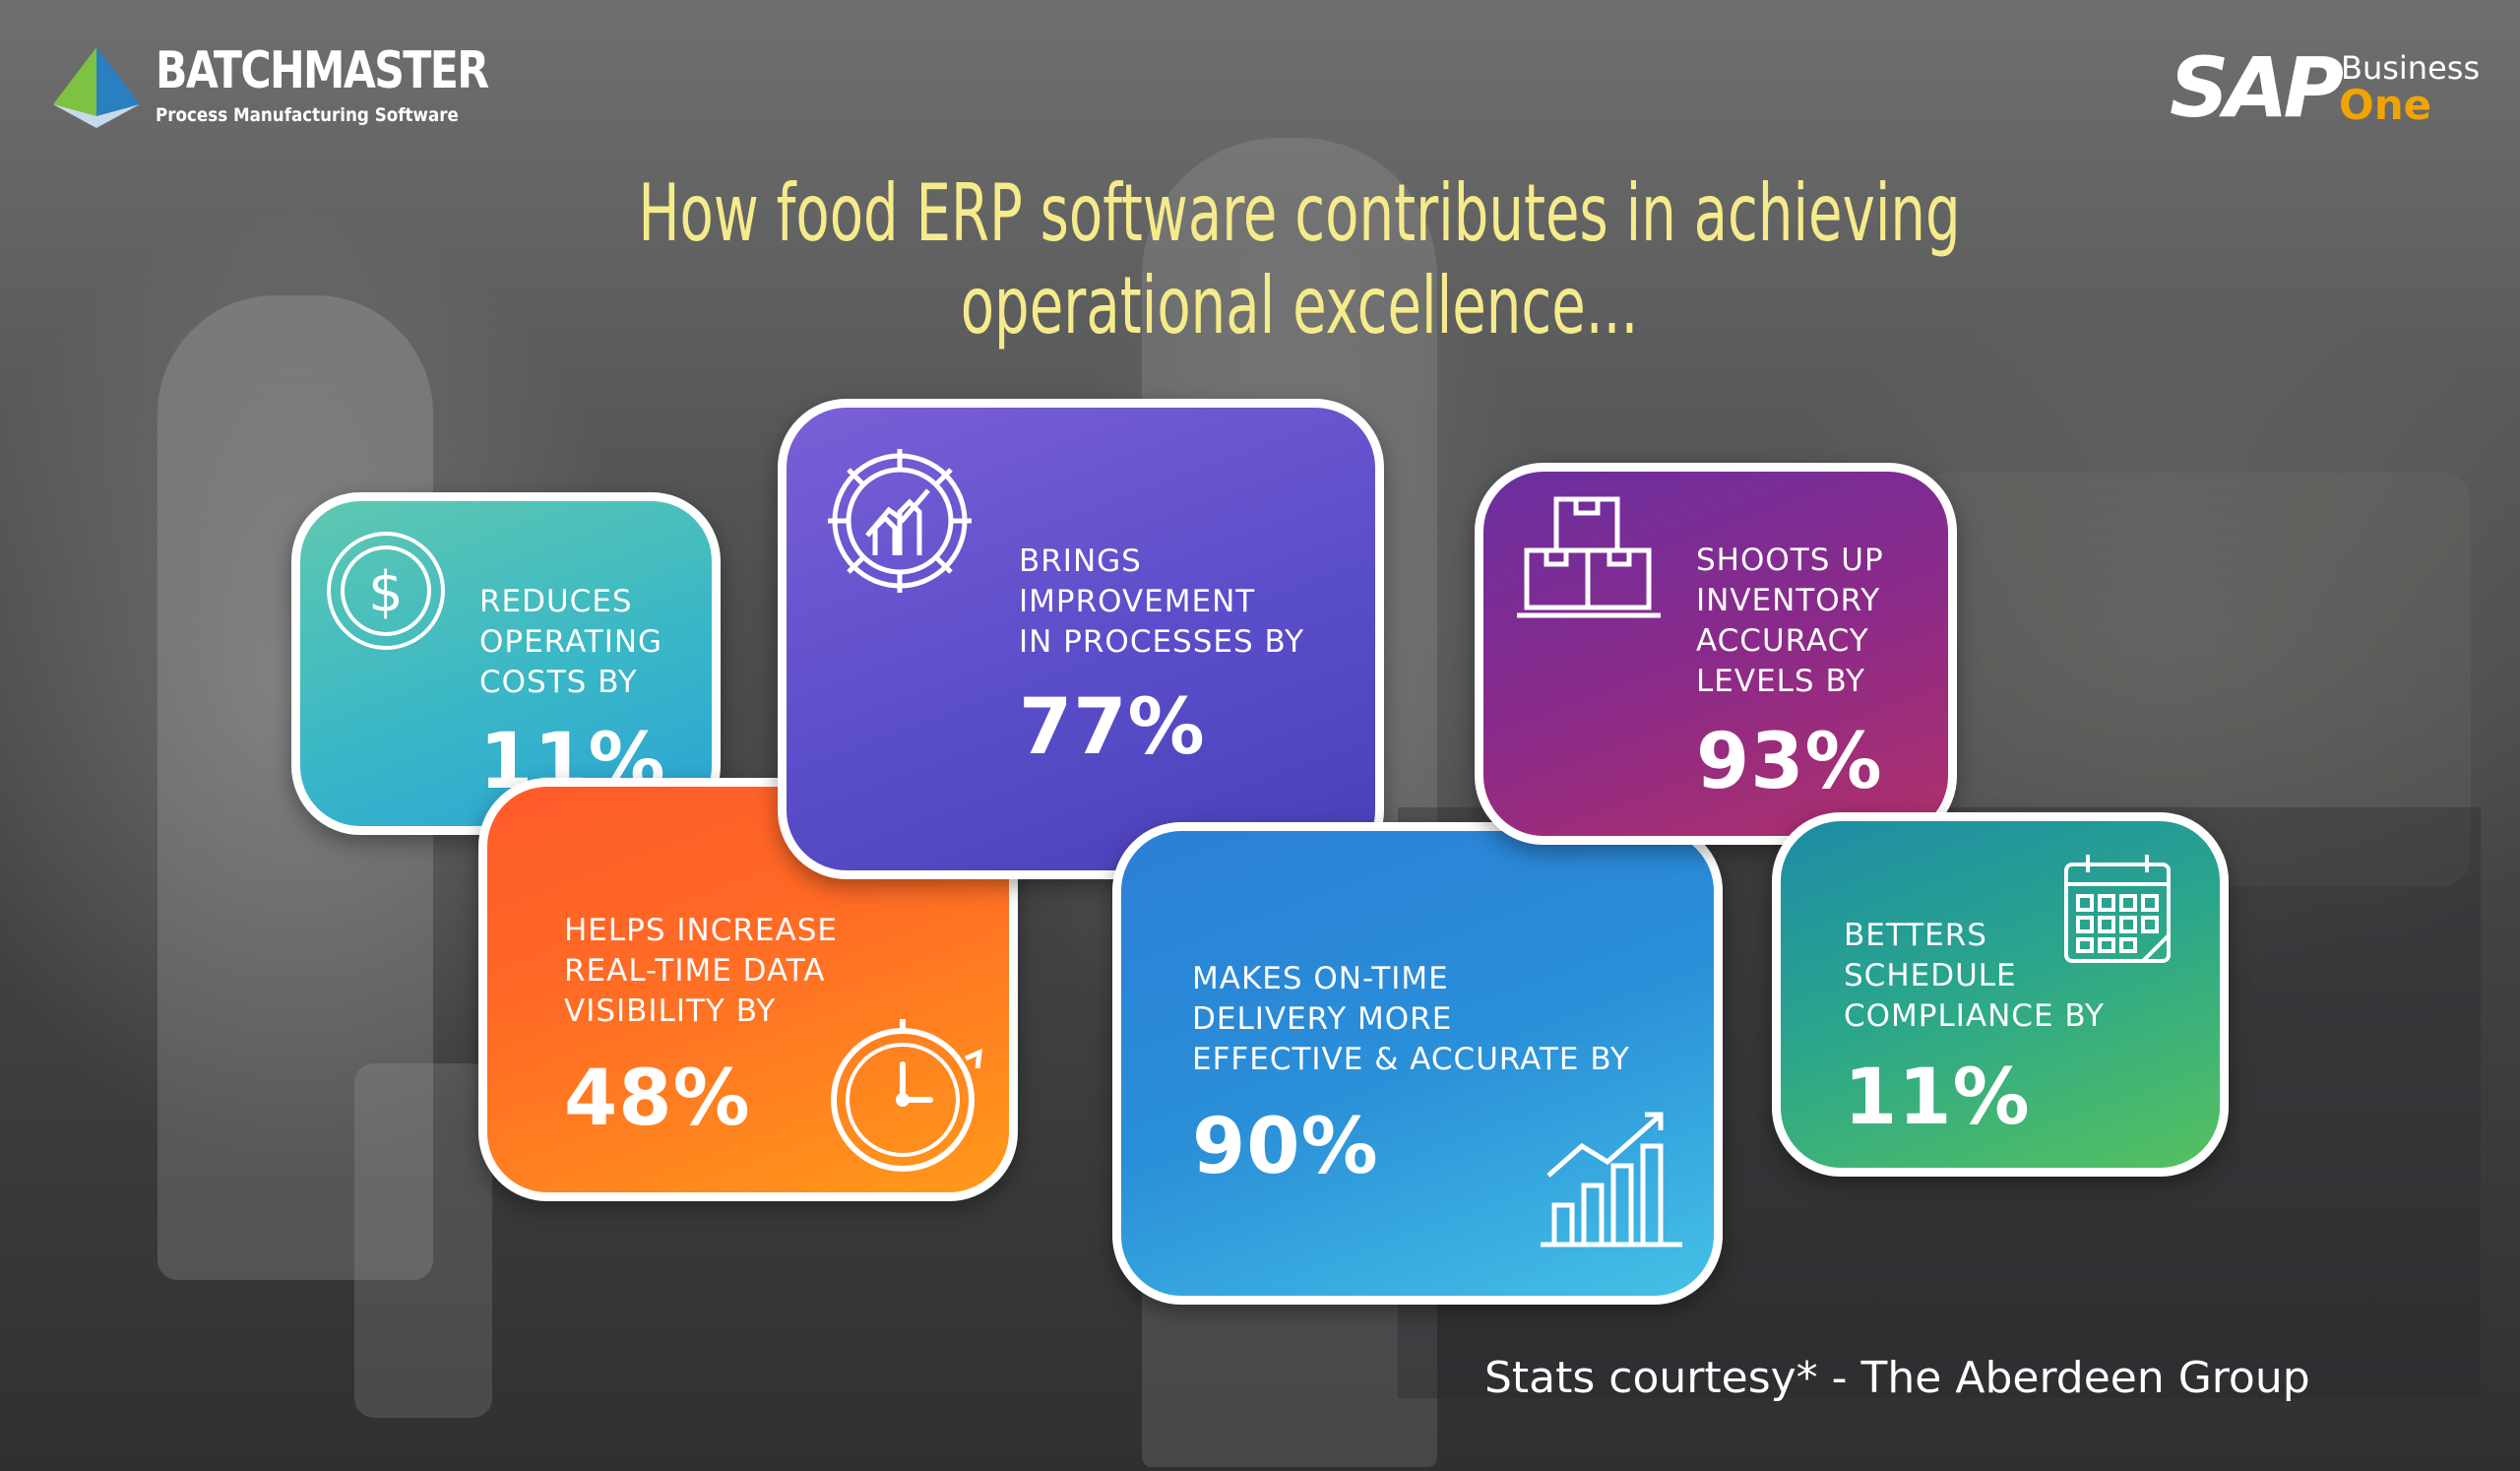  I want to click on dollar-coin-icon: $, so click(386, 591).